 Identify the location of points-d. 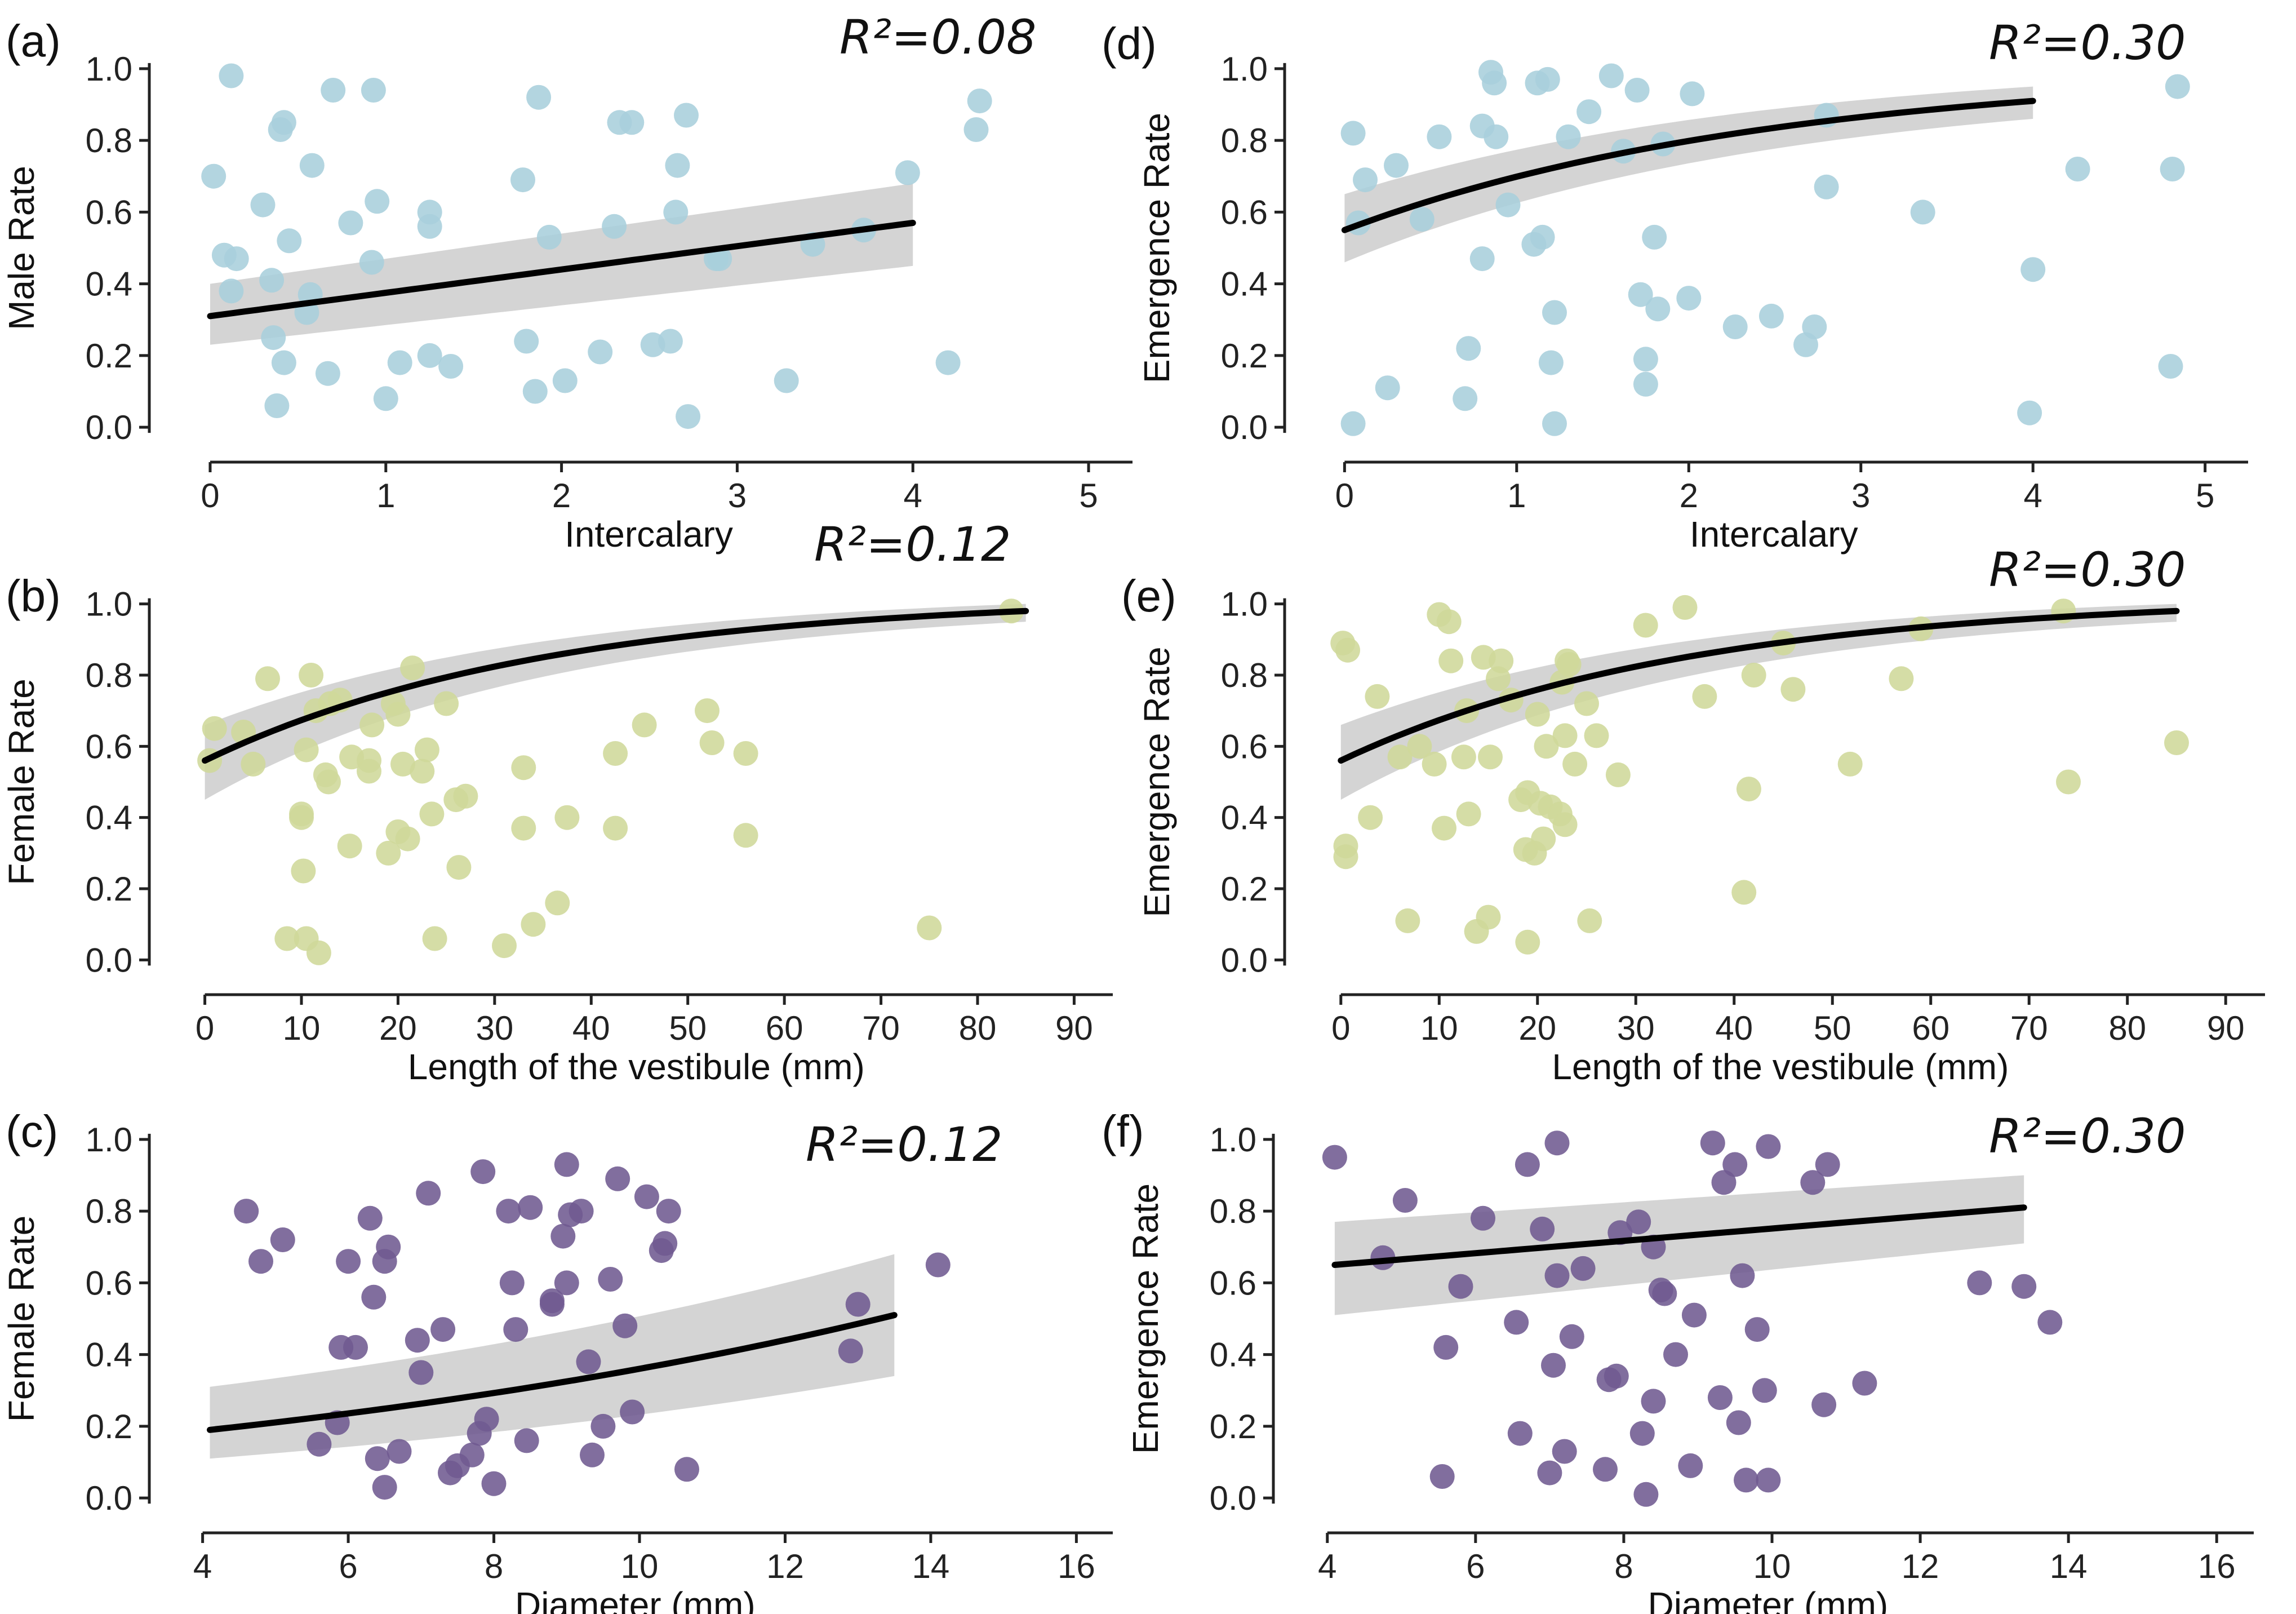
(1765, 248).